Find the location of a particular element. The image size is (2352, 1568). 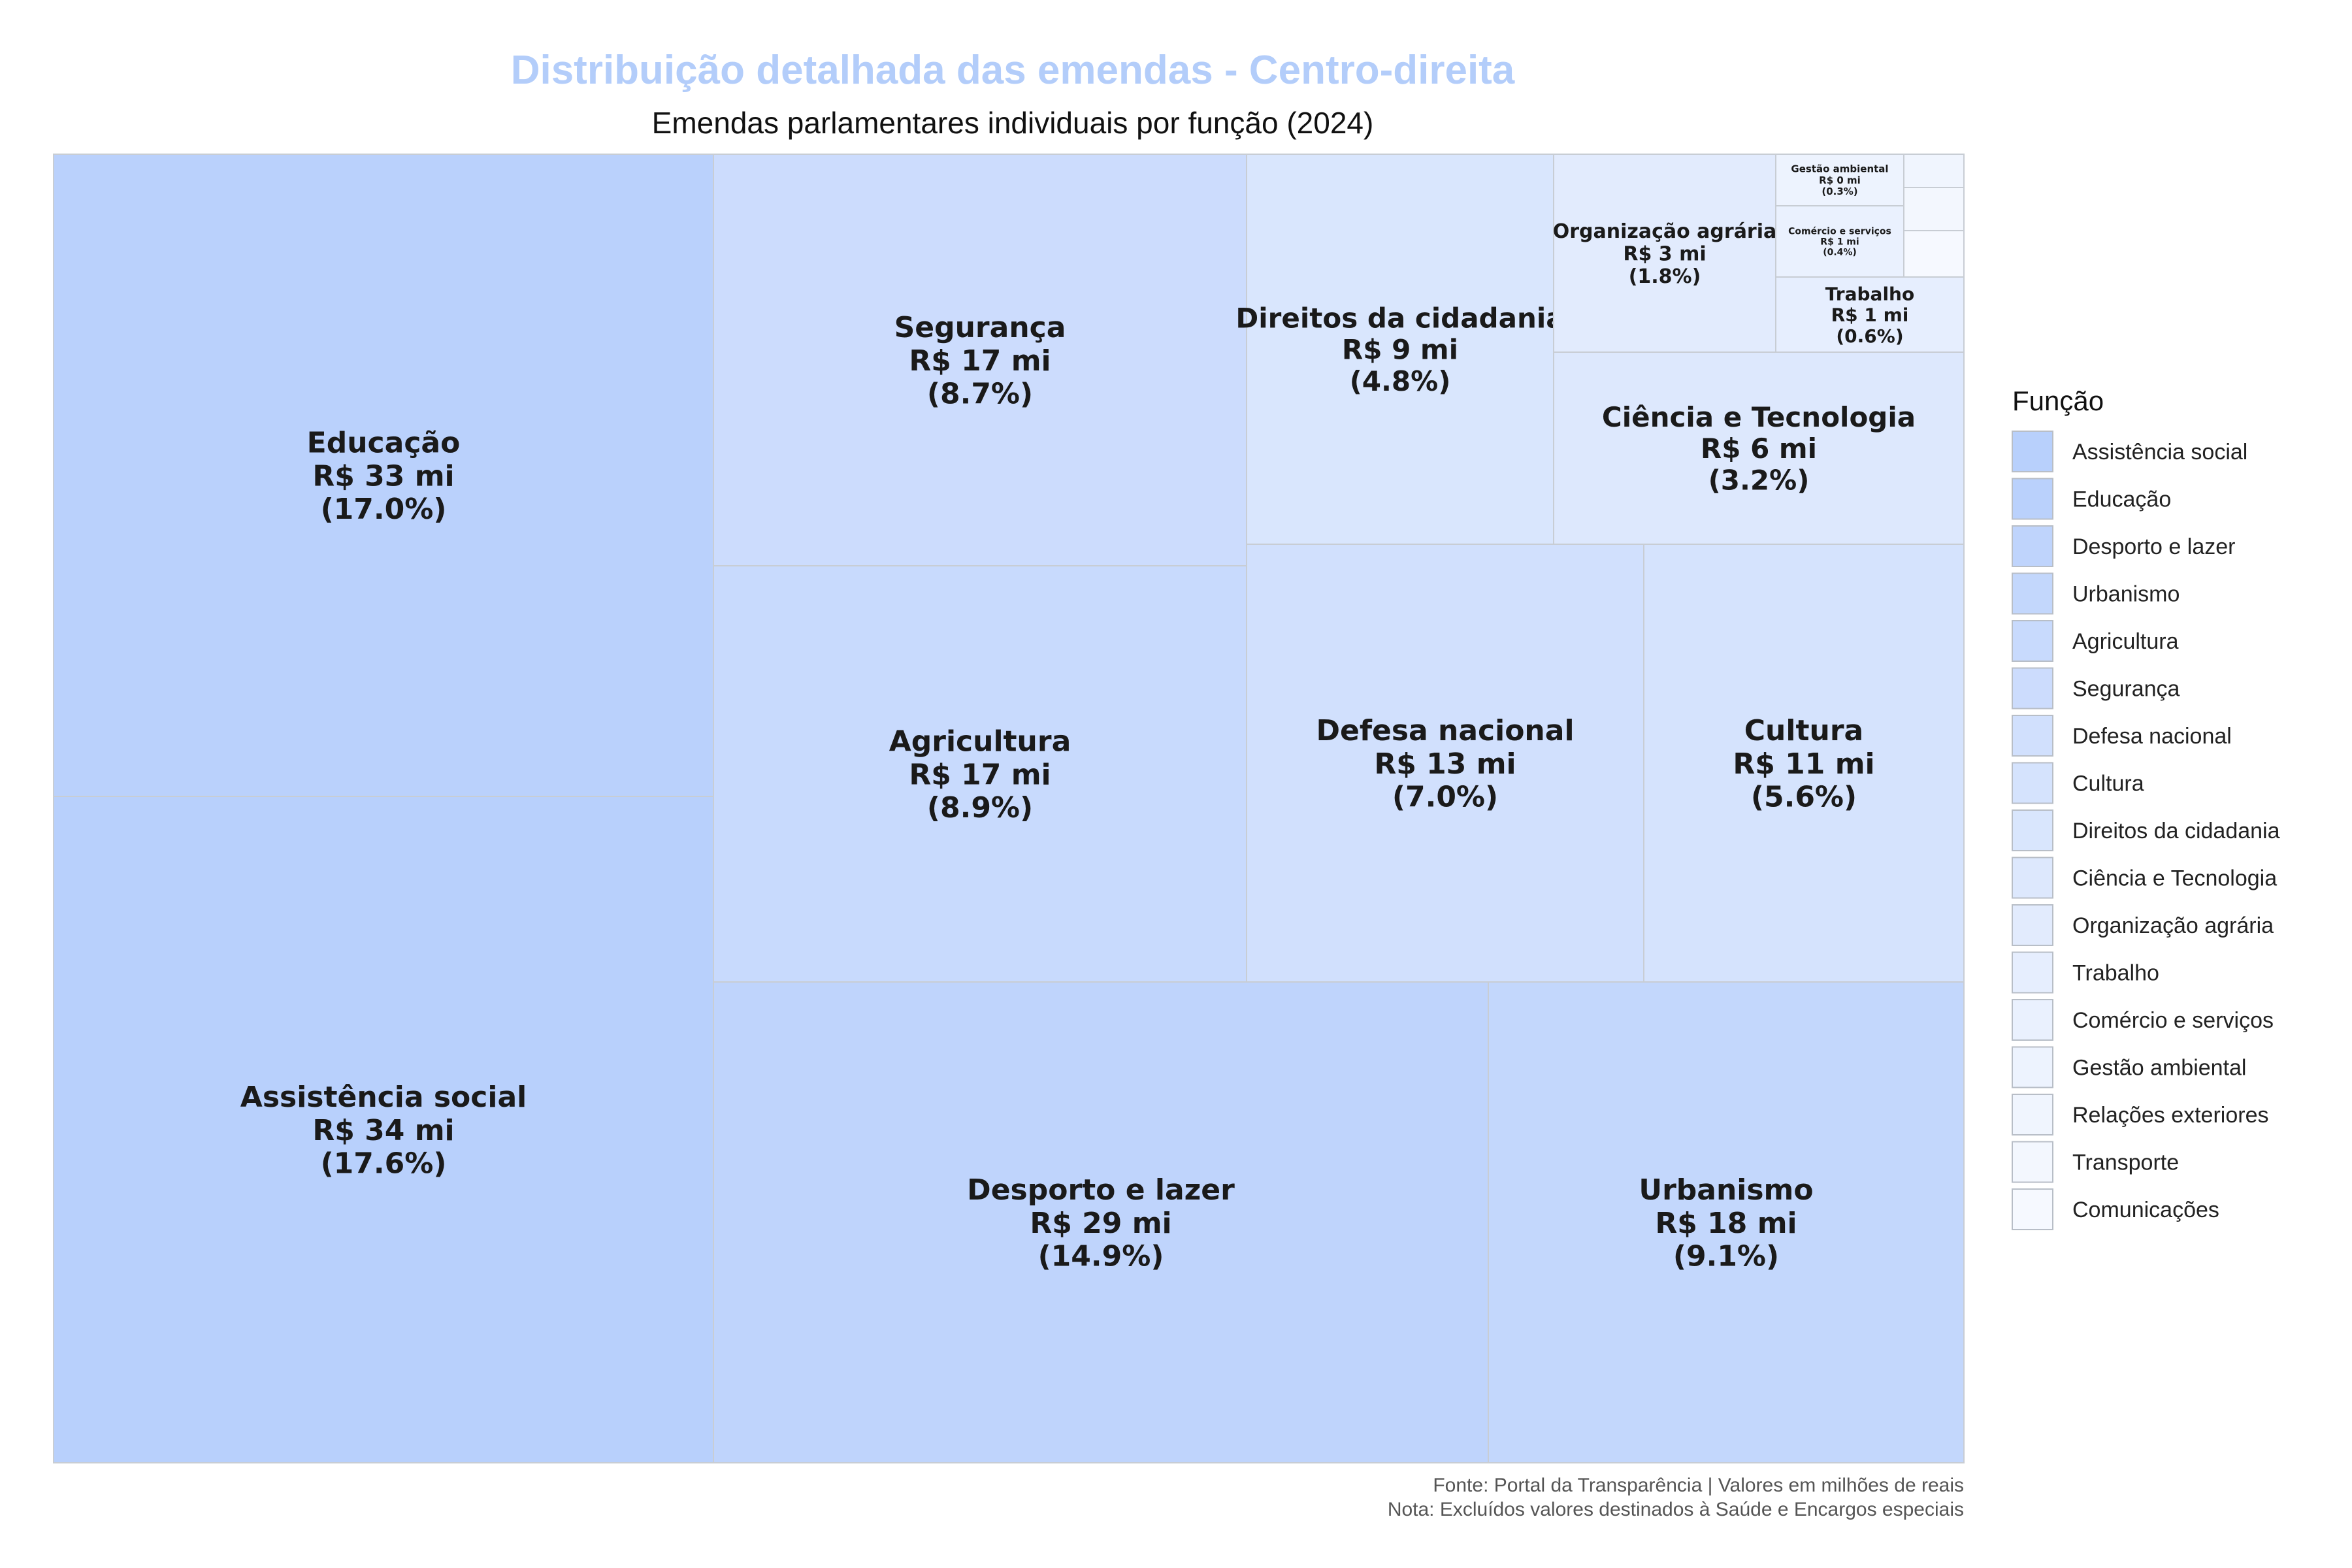

tile-rect-comercio-e-servicos is located at coordinates (1839, 241).